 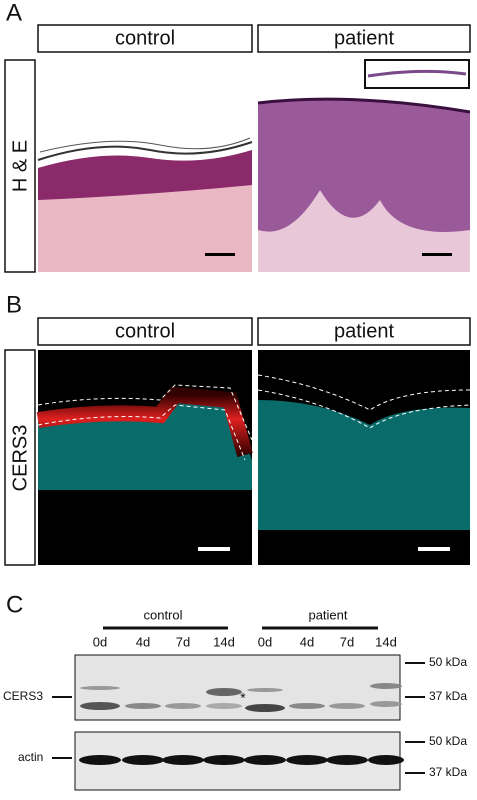 I want to click on he-patient-image, so click(x=364, y=165).